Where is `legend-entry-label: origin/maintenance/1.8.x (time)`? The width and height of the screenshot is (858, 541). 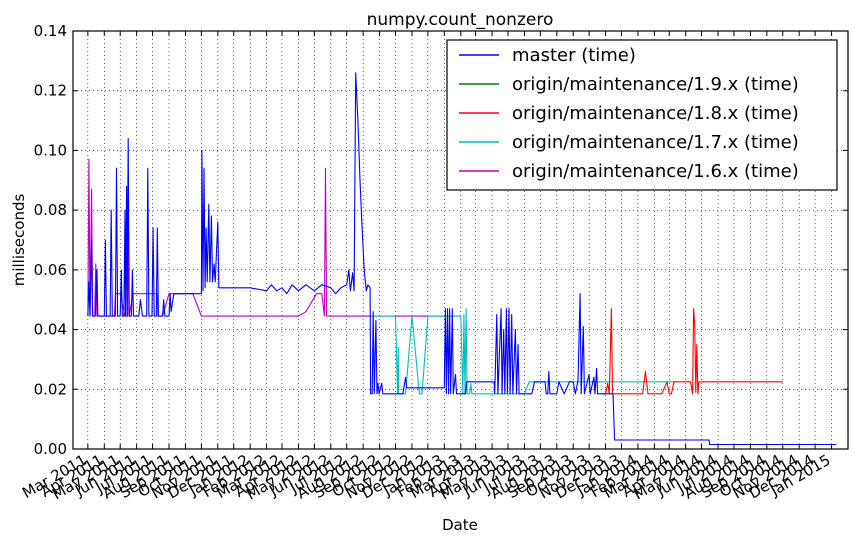 legend-entry-label: origin/maintenance/1.8.x (time) is located at coordinates (655, 113).